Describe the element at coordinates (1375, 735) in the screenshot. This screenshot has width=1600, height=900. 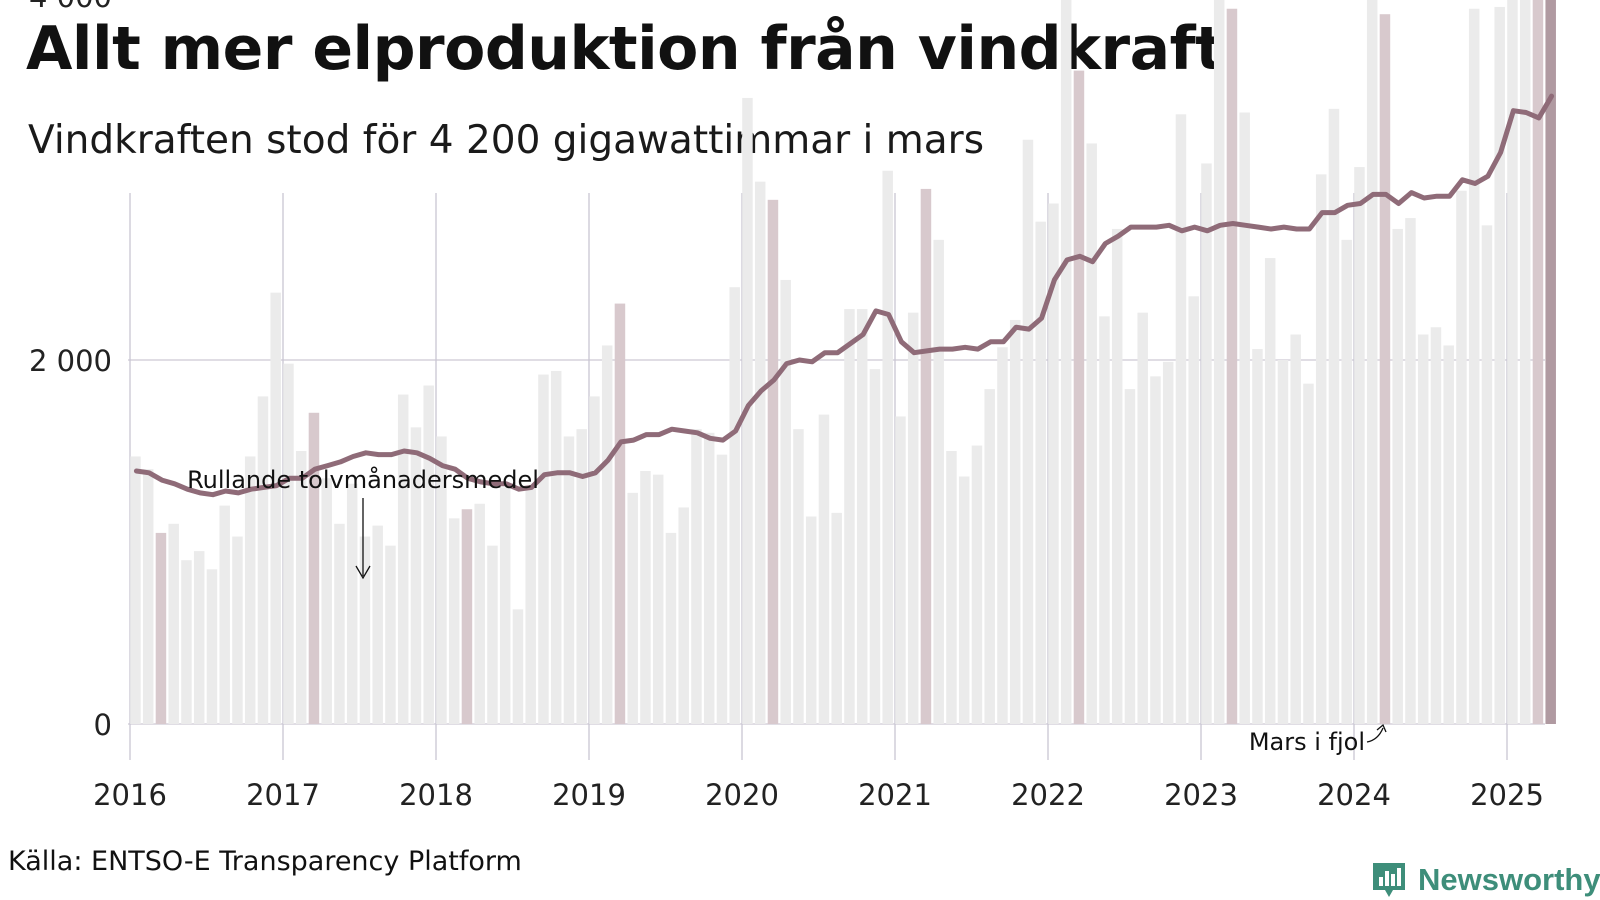
I see `annotation-arrow` at that location.